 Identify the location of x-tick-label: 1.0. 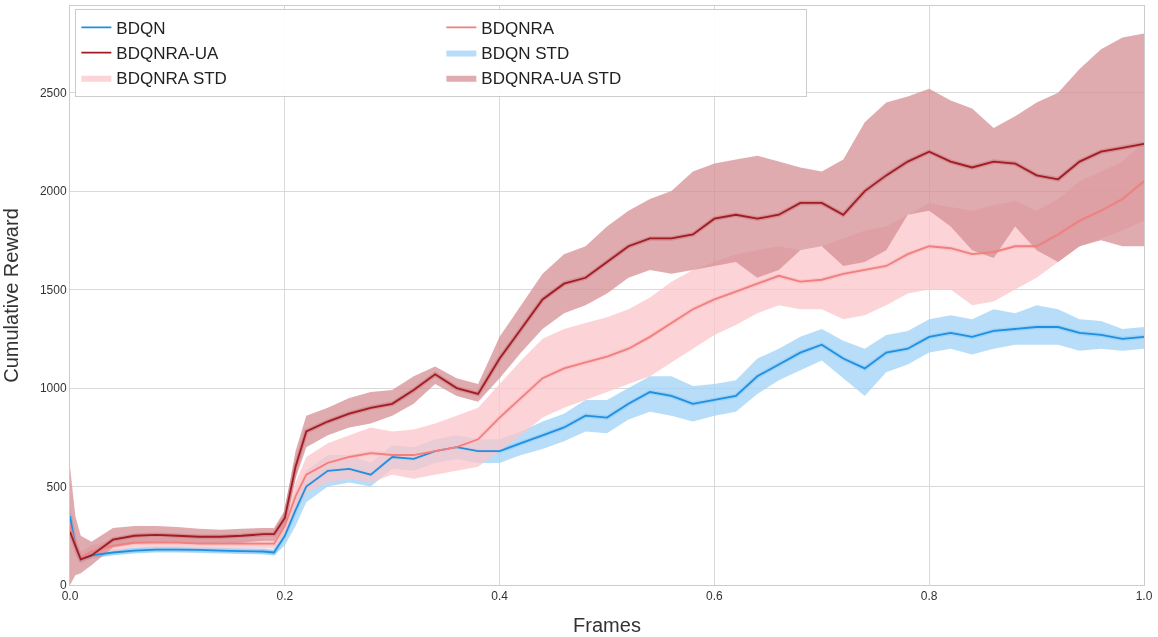
(1144, 596).